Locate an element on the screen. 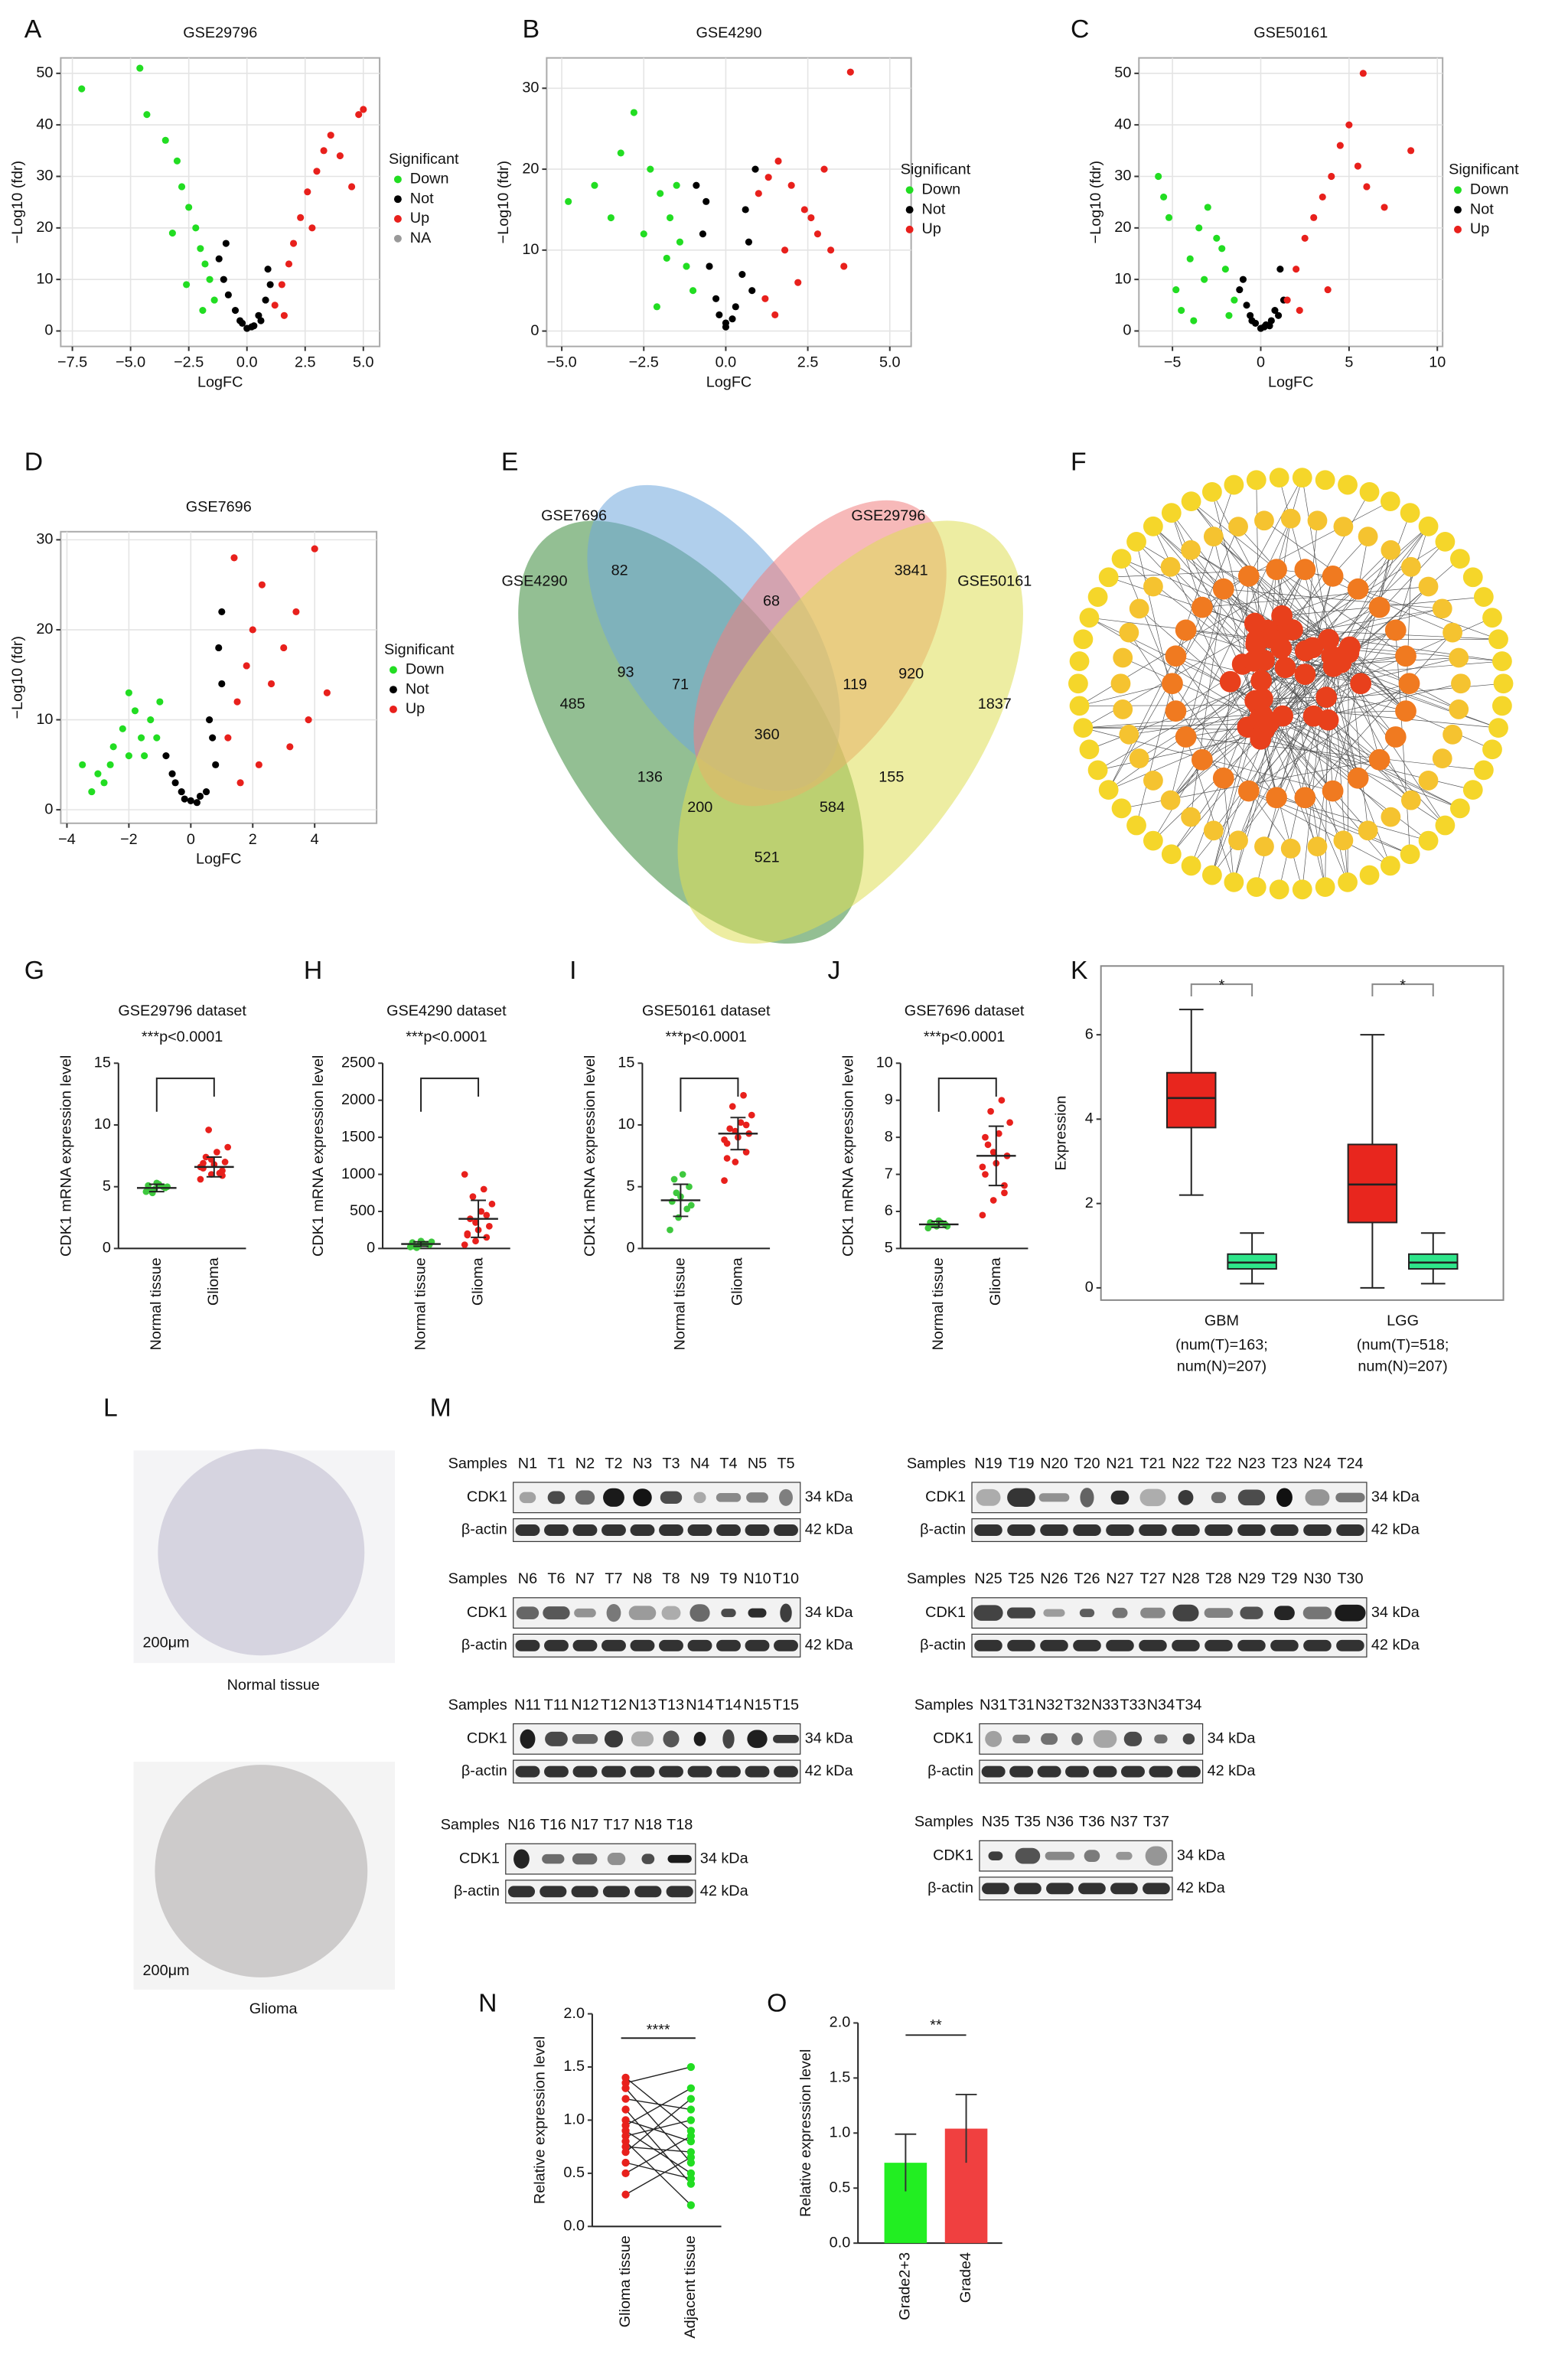  x-axis-label: LogFC is located at coordinates (219, 859).